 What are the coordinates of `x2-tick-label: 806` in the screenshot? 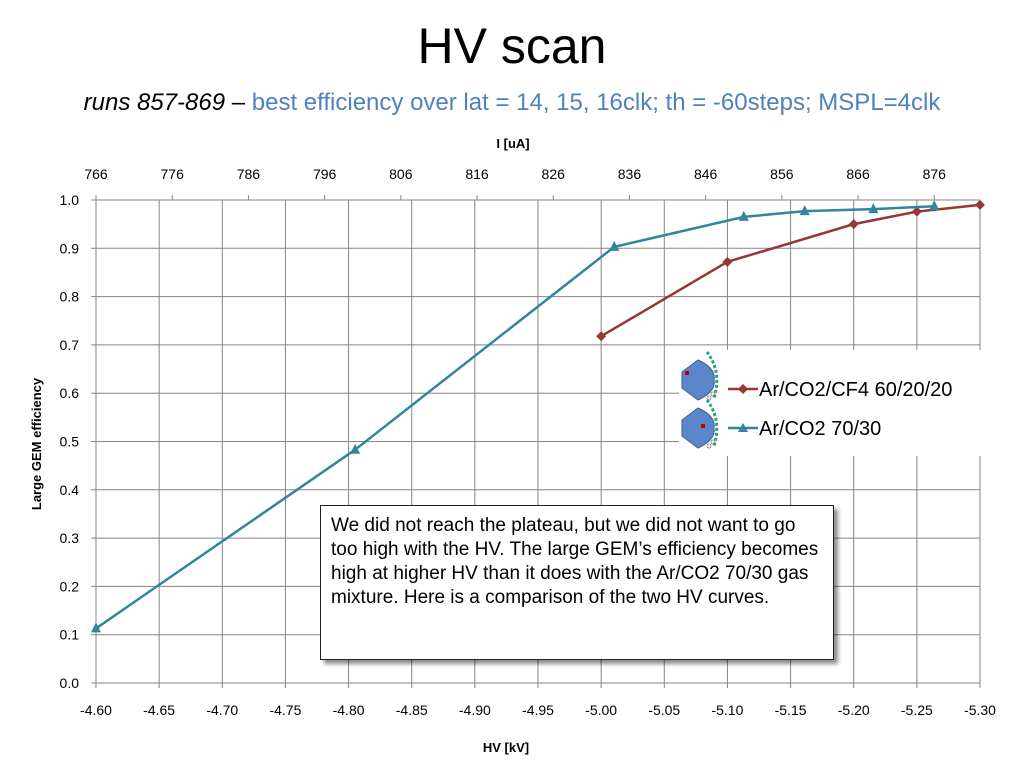 It's located at (401, 174).